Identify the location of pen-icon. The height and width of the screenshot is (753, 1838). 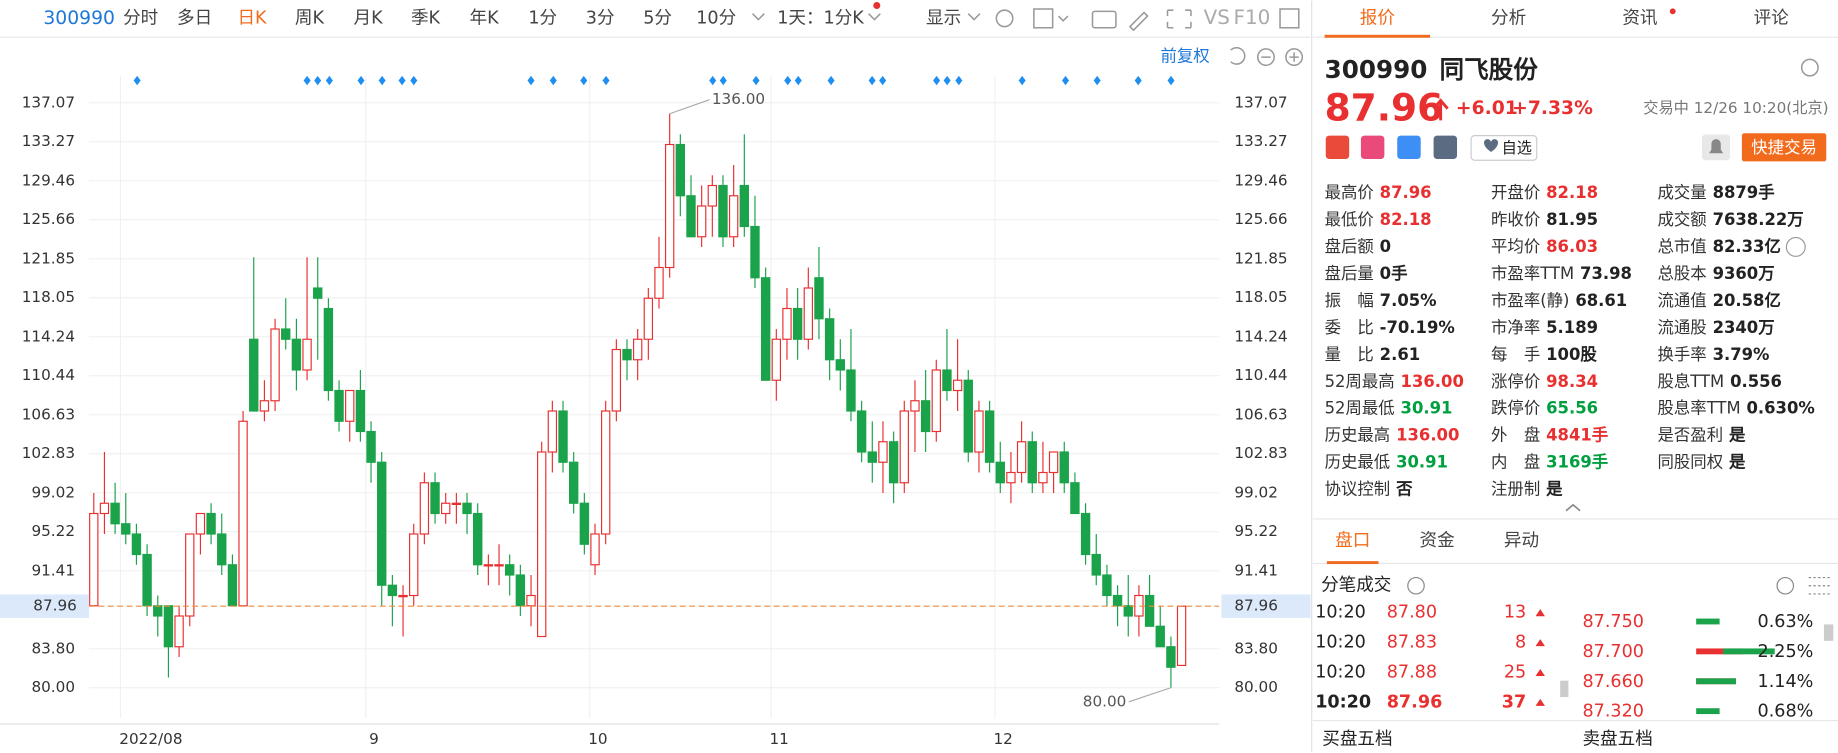
(1138, 21).